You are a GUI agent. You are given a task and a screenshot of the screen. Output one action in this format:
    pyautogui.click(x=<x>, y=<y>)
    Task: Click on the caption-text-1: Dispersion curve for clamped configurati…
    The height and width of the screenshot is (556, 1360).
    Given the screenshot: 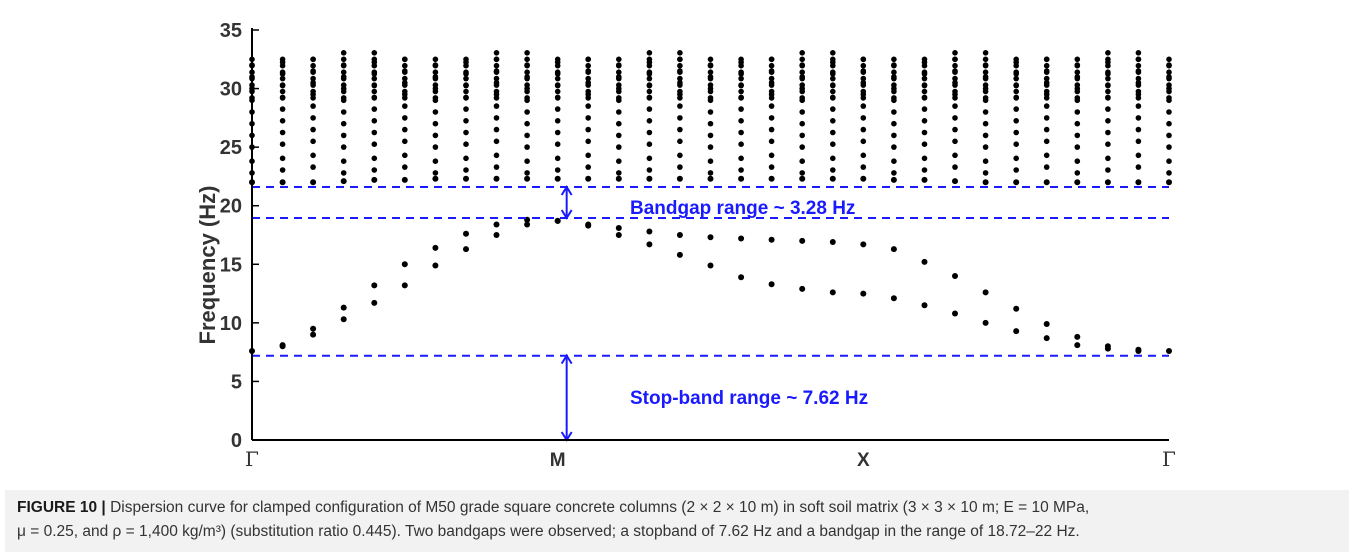 What is the action you would take?
    pyautogui.click(x=600, y=507)
    